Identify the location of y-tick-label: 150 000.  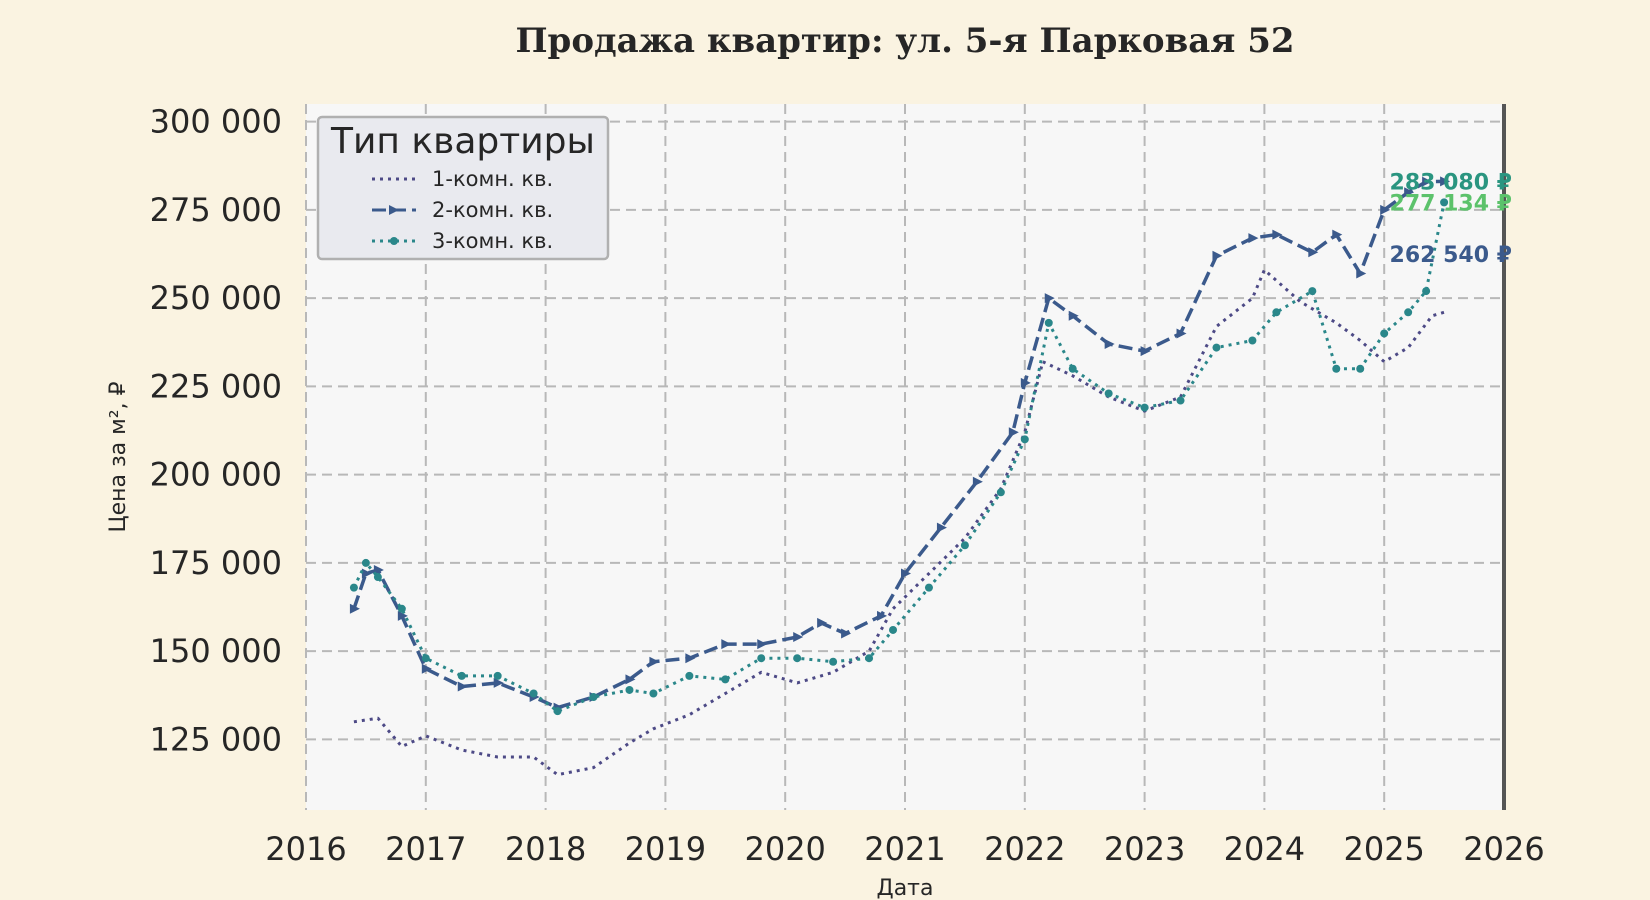
(216, 651).